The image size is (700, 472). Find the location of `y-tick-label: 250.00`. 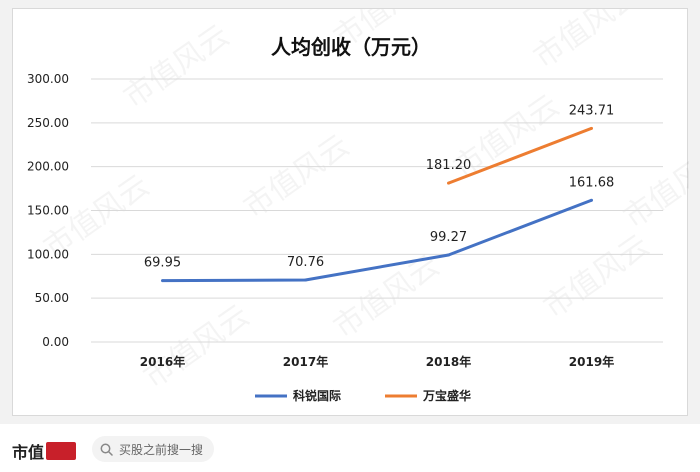

y-tick-label: 250.00 is located at coordinates (48, 123).